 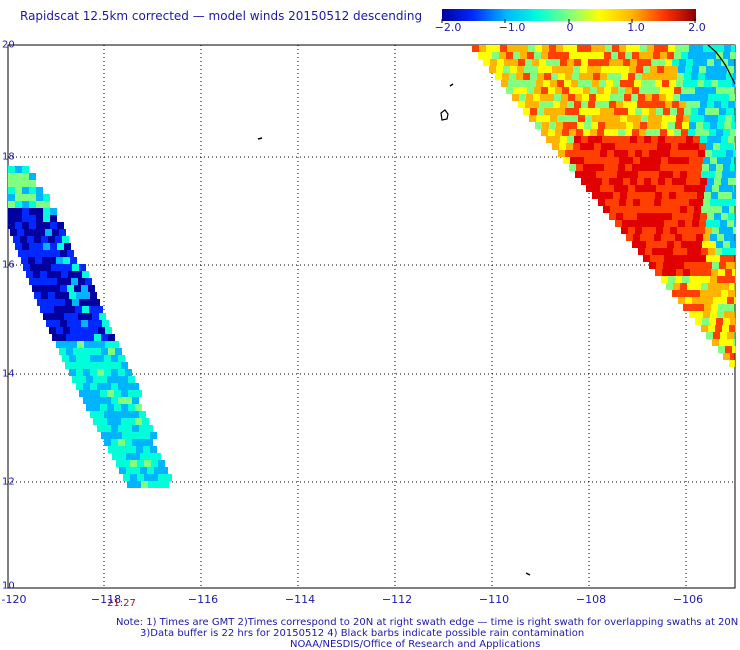 I want to click on island-socorro, so click(x=444, y=115).